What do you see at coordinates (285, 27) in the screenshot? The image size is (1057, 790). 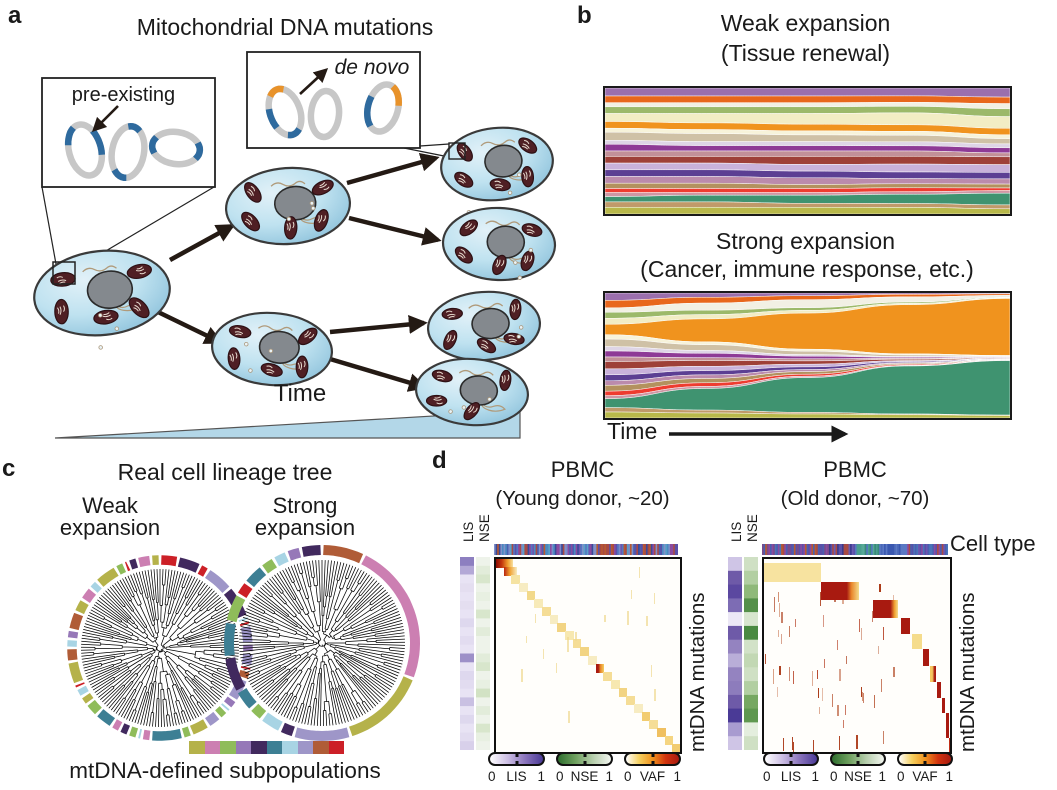 I see `panel-a-title: Mitochondrial DNA mutations` at bounding box center [285, 27].